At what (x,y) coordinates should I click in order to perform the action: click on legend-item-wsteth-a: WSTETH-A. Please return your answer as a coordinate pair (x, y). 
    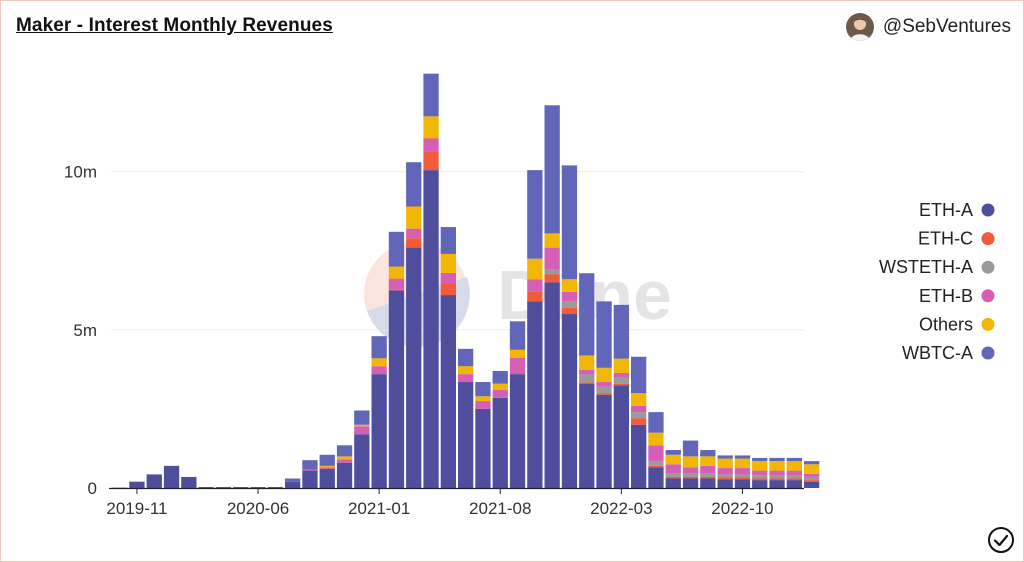
    Looking at the image, I should click on (937, 267).